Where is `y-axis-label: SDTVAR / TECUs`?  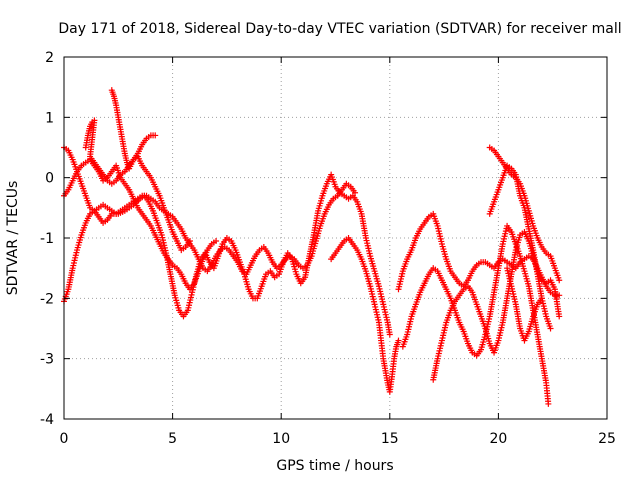 y-axis-label: SDTVAR / TECUs is located at coordinates (13, 238).